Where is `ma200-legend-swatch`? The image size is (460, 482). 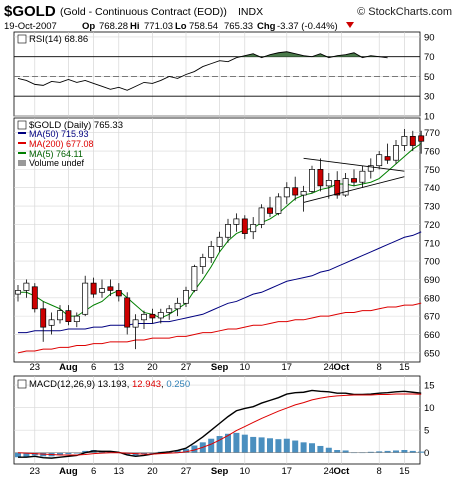 ma200-legend-swatch is located at coordinates (22, 143).